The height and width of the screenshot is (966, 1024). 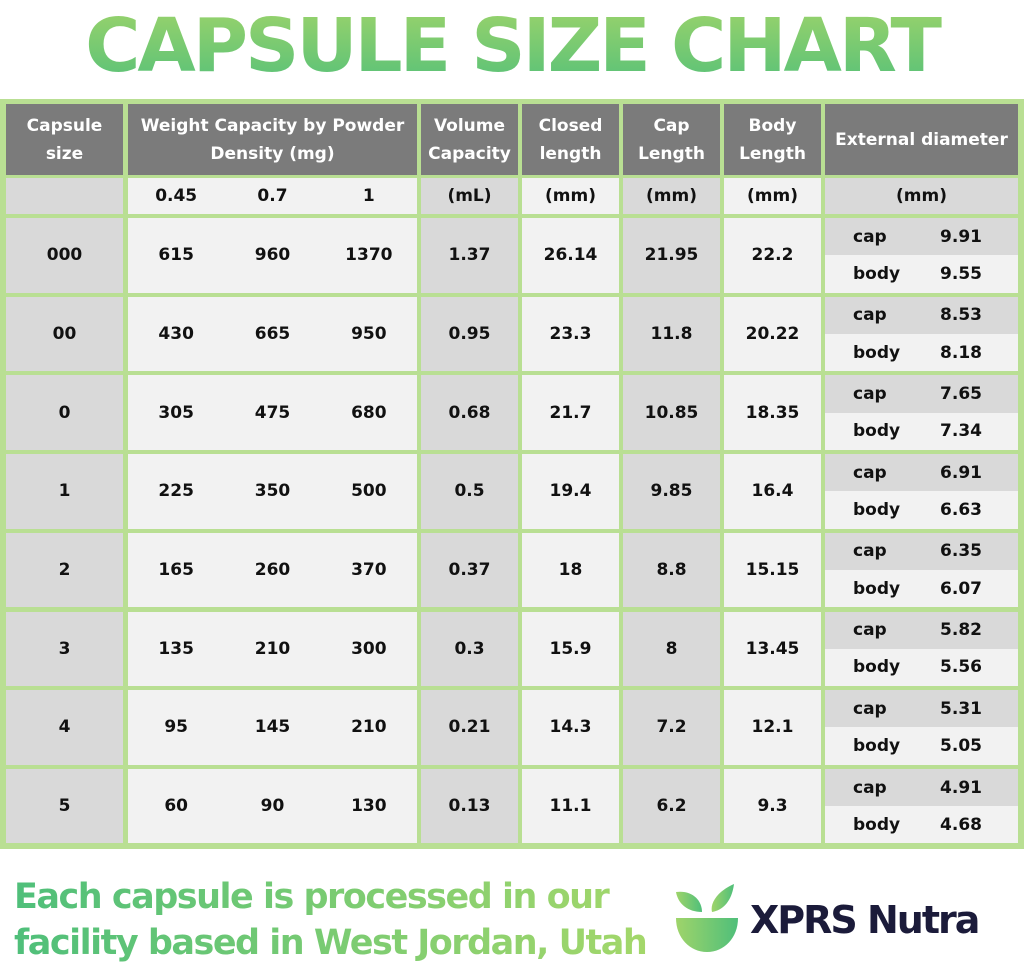 I want to click on header-cap: Cap Length, so click(x=671, y=139).